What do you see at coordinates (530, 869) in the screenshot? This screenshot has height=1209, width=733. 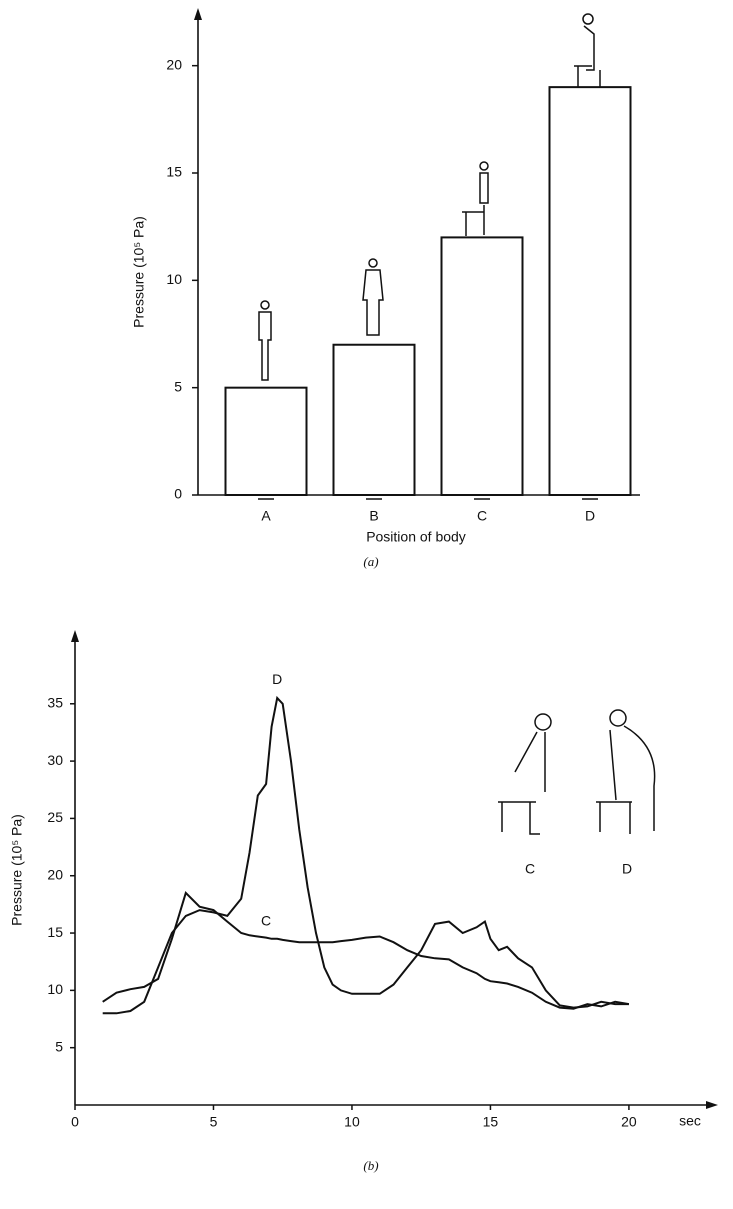 I see `figure-label: C` at bounding box center [530, 869].